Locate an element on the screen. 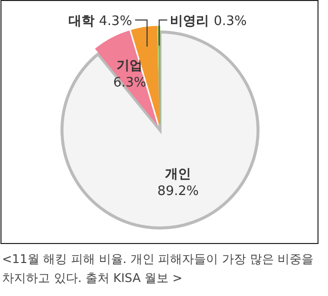 The image size is (328, 296). data-label: 0.3% is located at coordinates (230, 21).